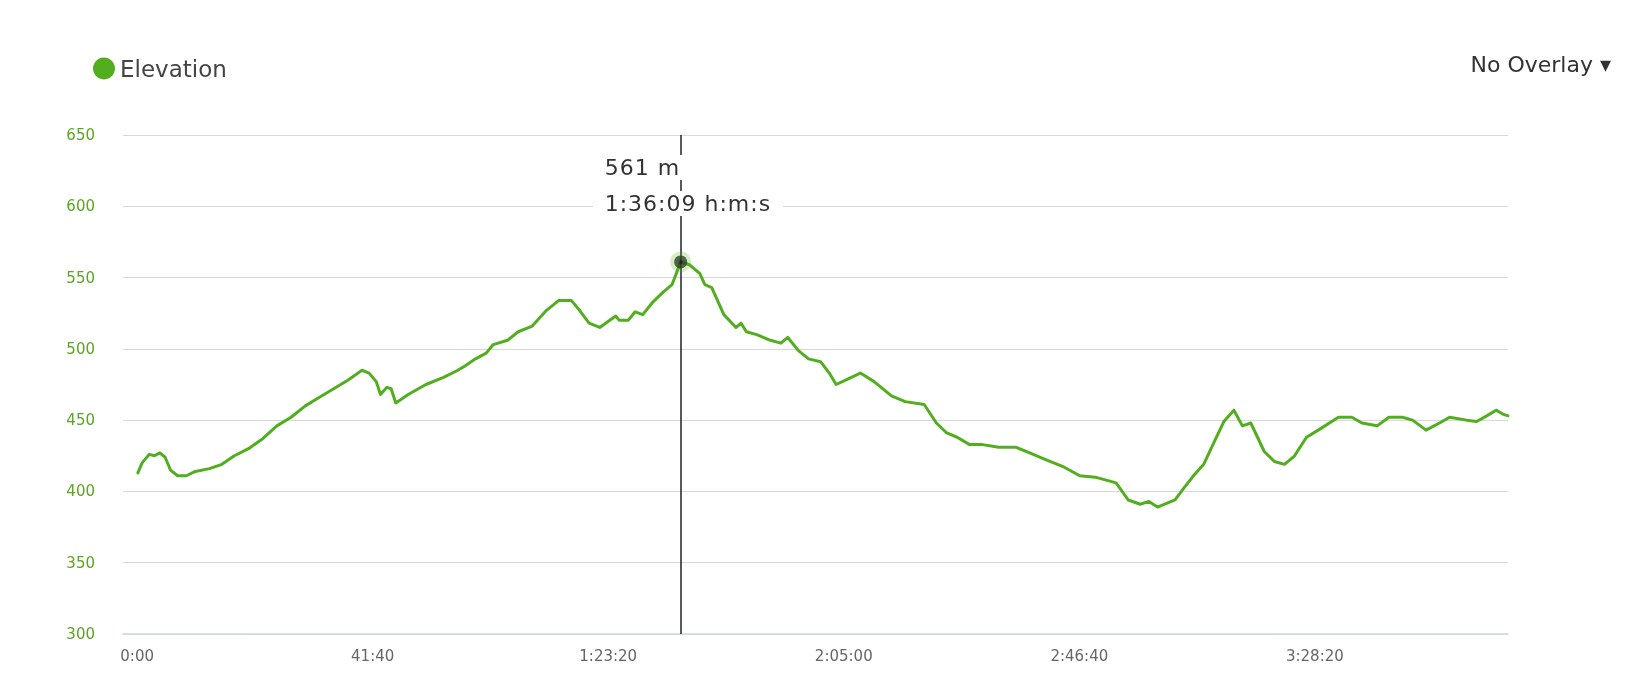 This screenshot has width=1651, height=686. I want to click on text: No Overlay ▾, so click(1540, 64).